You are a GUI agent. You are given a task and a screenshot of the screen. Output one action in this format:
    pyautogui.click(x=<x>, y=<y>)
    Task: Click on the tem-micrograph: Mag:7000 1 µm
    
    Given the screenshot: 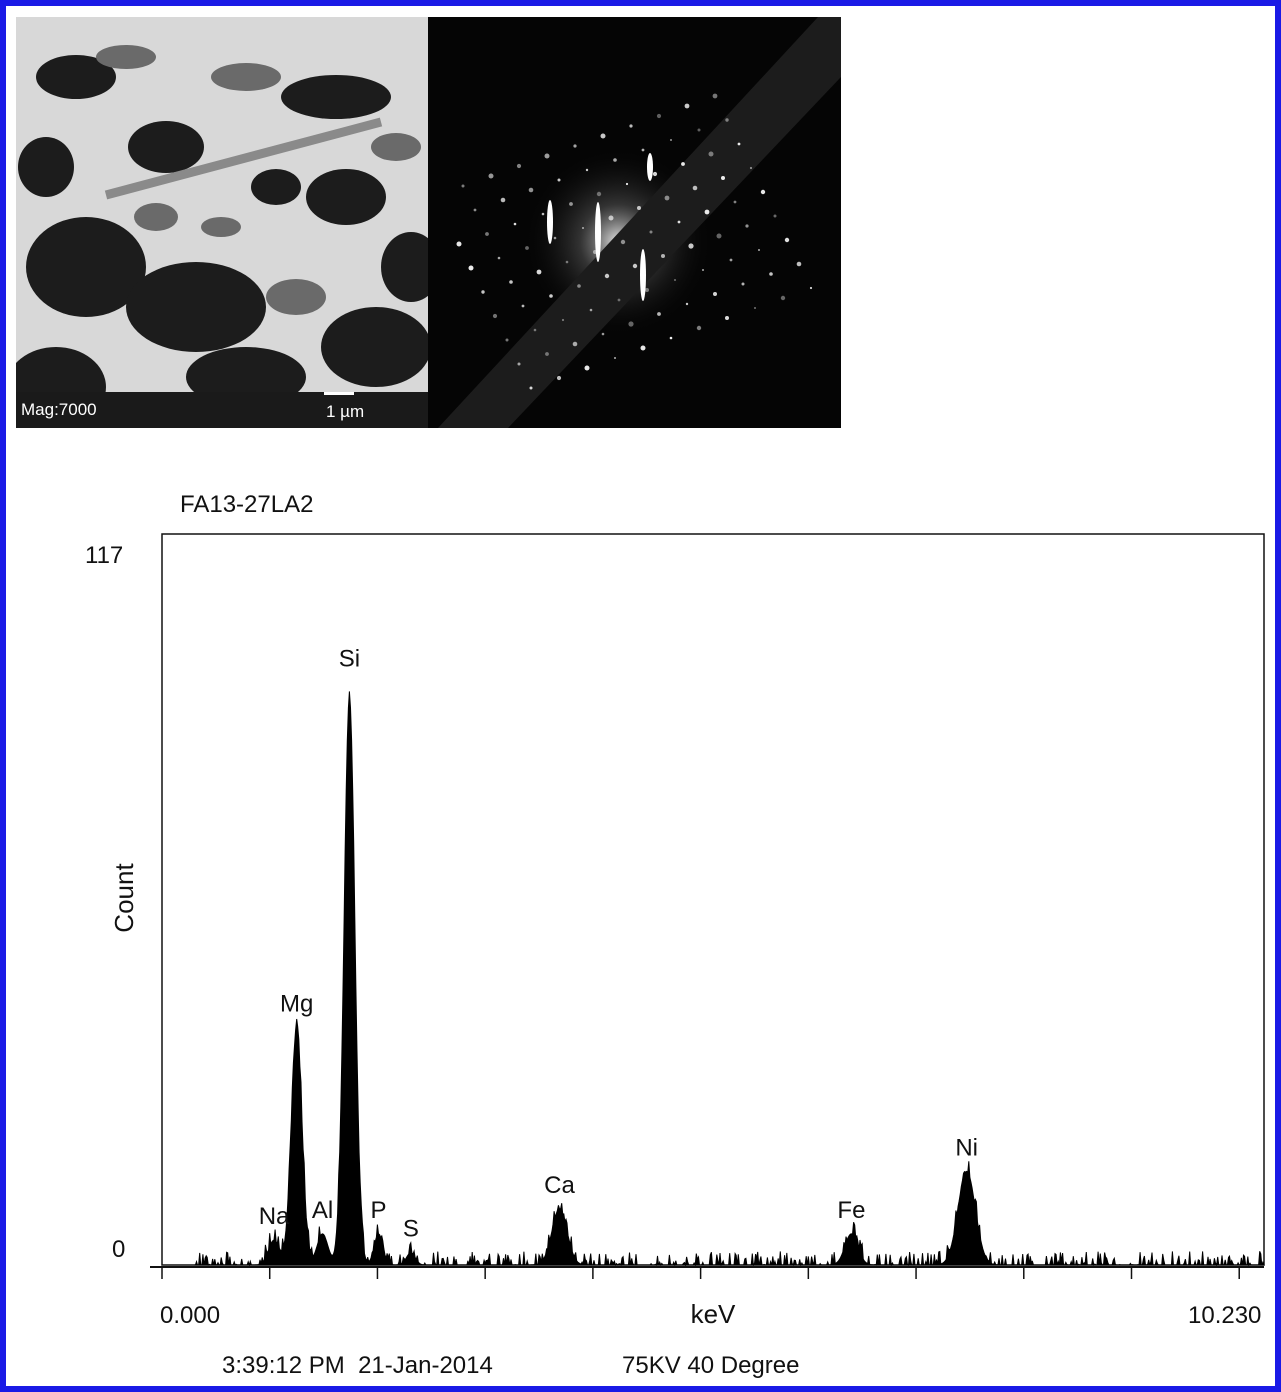 What is the action you would take?
    pyautogui.click(x=222, y=222)
    